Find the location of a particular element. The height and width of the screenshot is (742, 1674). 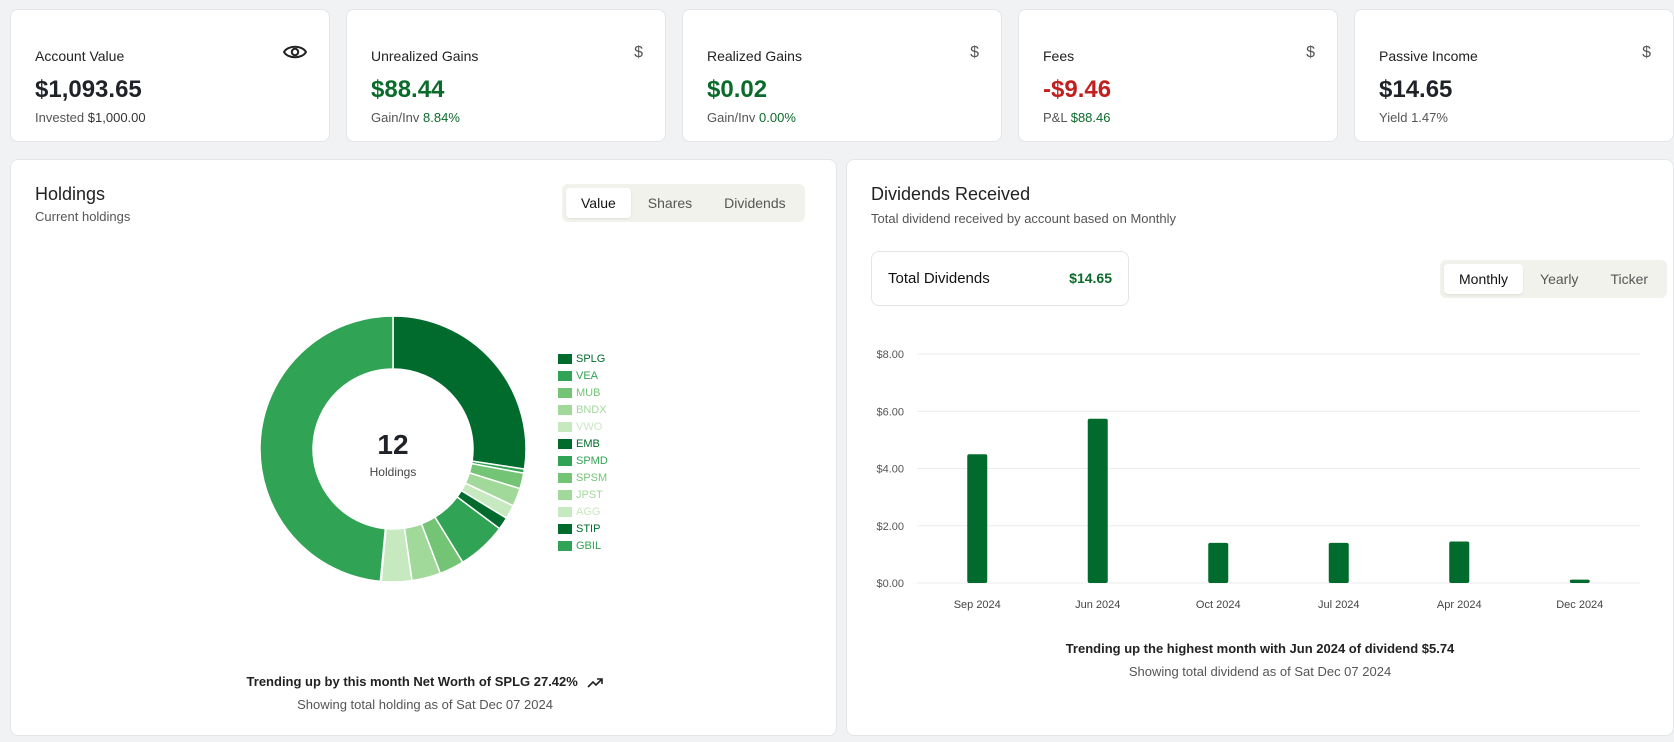

dividends-title: Dividends Received is located at coordinates (951, 194).